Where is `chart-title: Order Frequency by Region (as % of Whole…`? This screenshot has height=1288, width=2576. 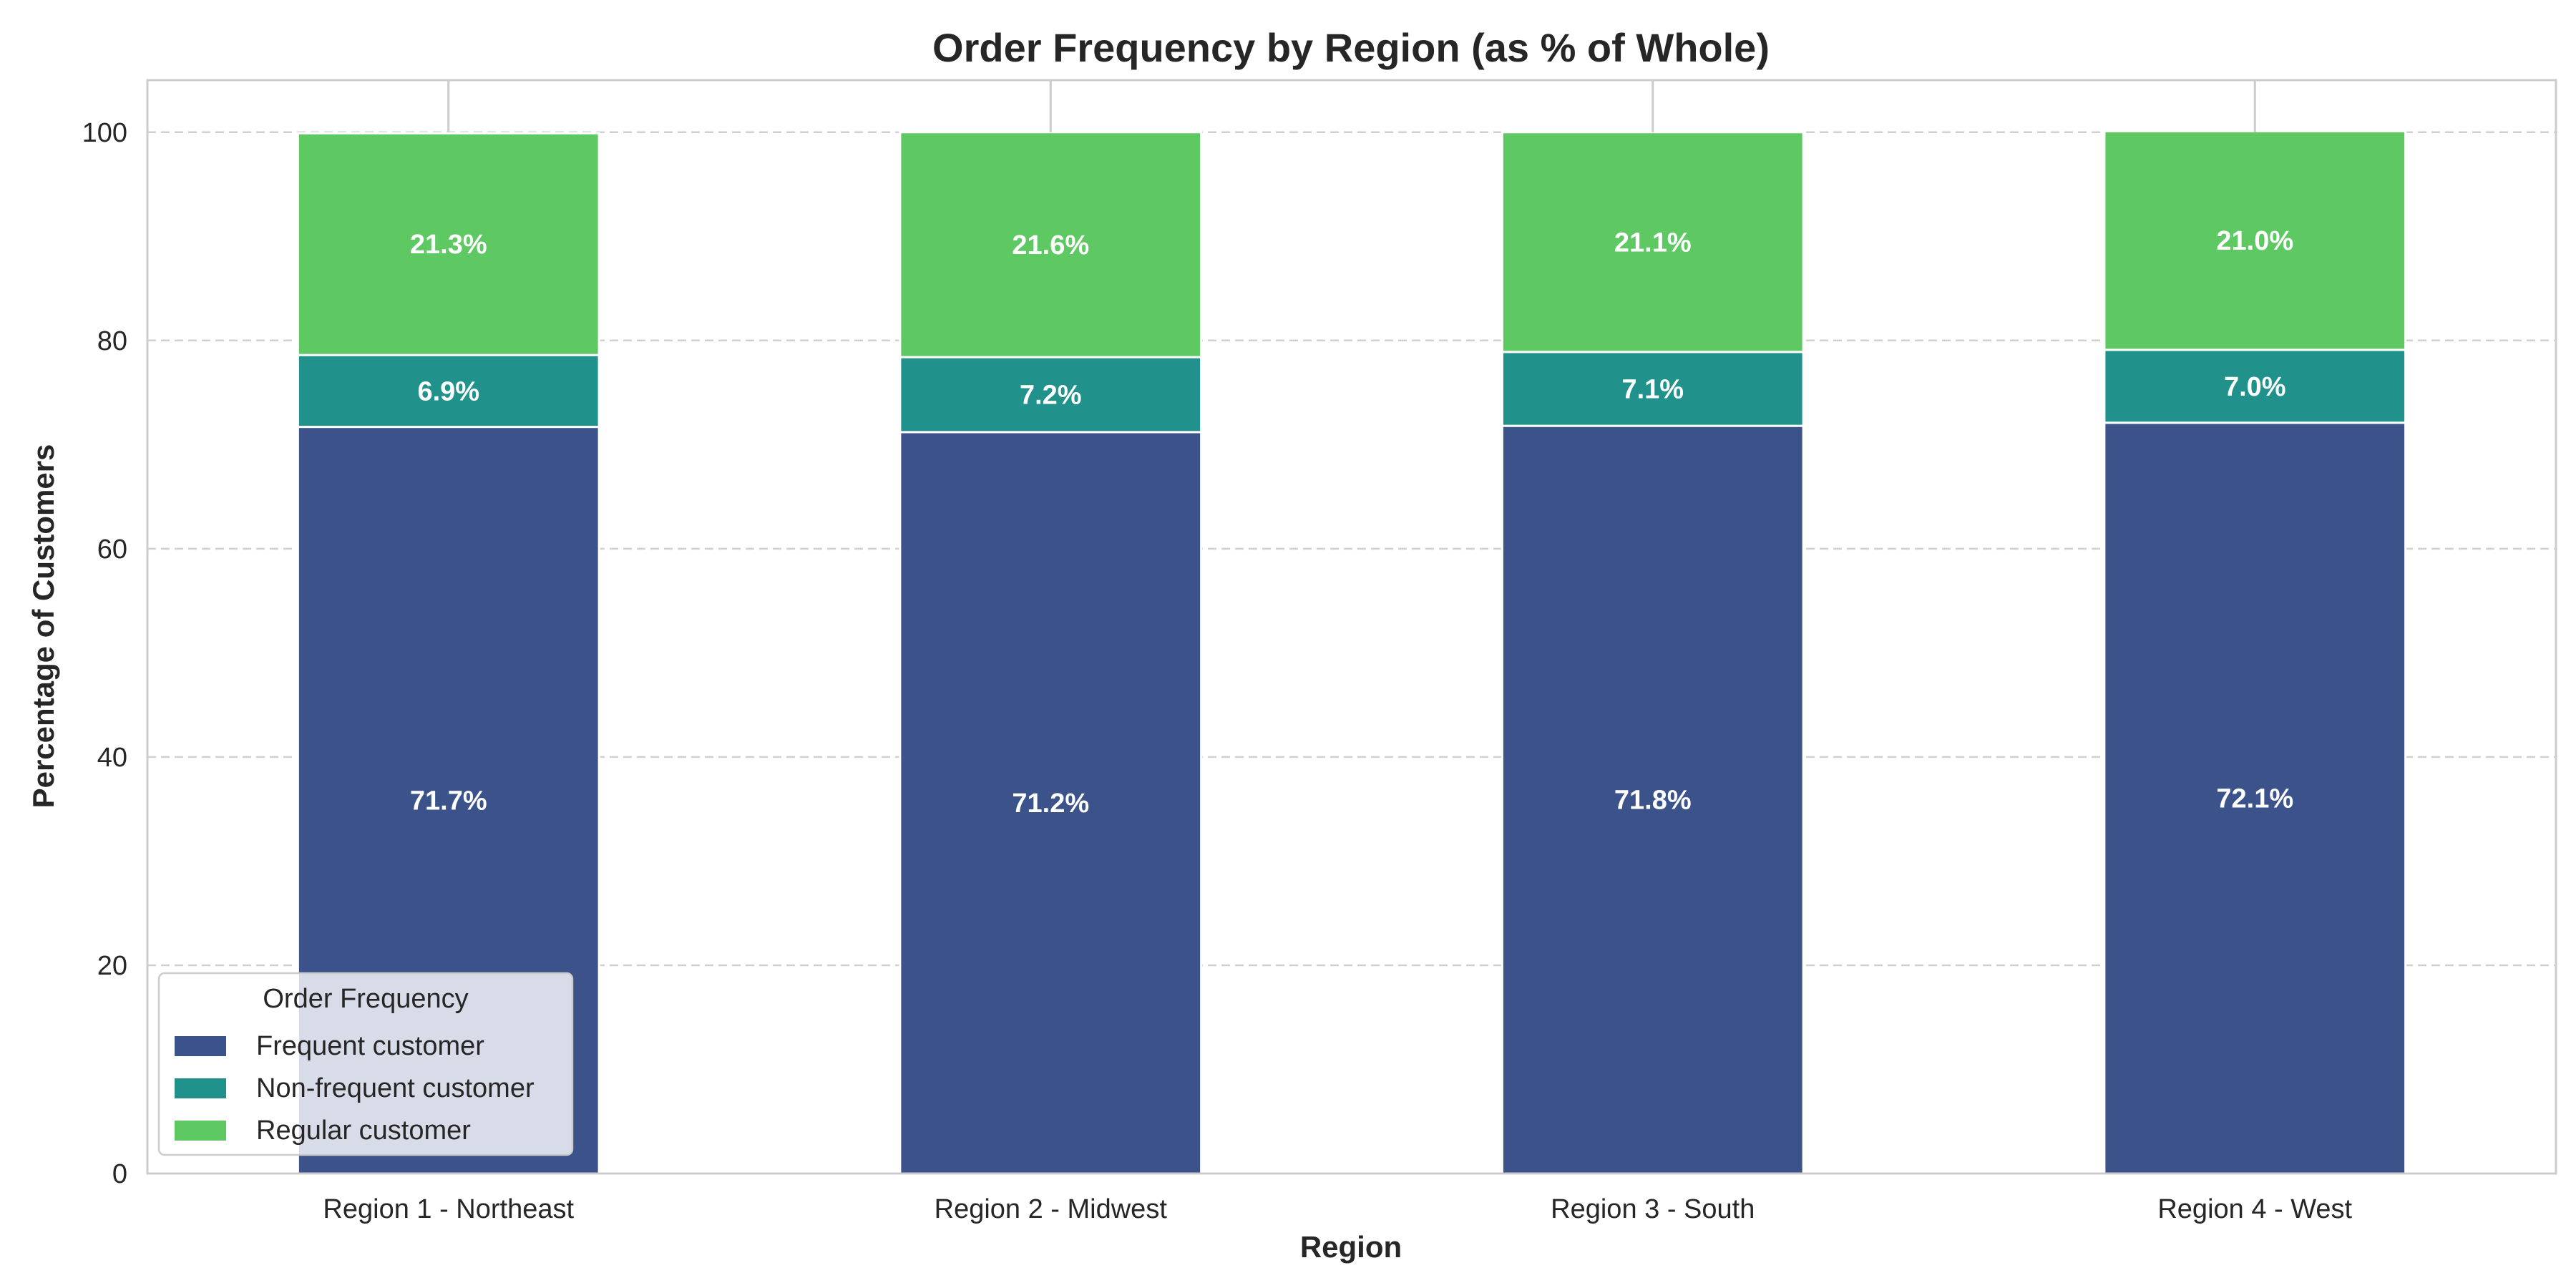
chart-title: Order Frequency by Region (as % of Whole… is located at coordinates (1351, 48).